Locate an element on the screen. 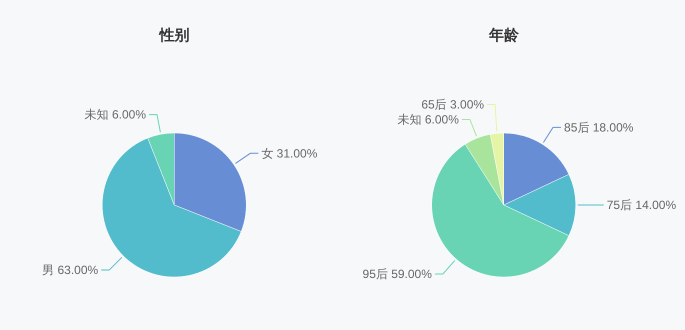 Image resolution: width=685 pixels, height=330 pixels. slice-label: 65后 3.00% is located at coordinates (452, 104).